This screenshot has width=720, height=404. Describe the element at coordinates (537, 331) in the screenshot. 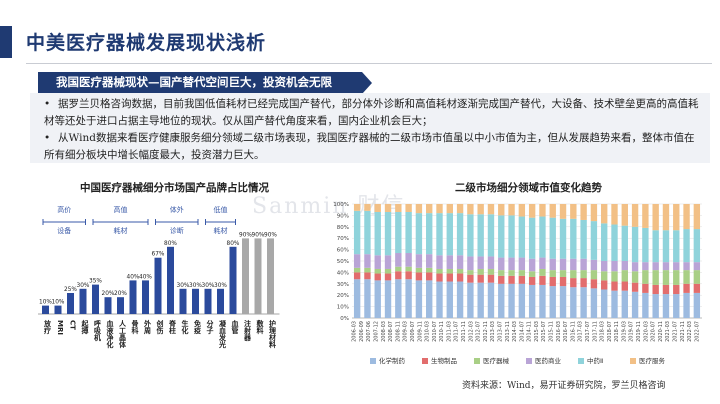

I see `x-tick-label: 2015-03` at that location.